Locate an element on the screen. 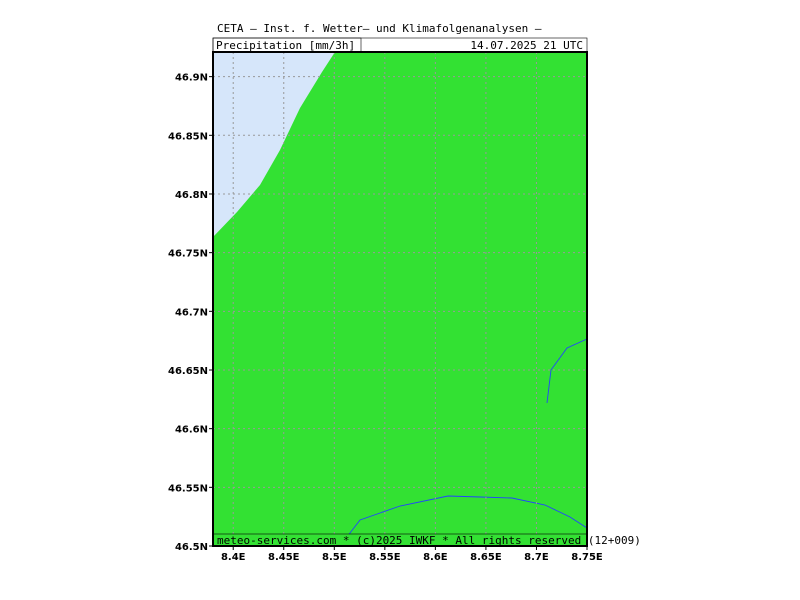 The width and height of the screenshot is (800, 600). y-tick-label: 46.8N is located at coordinates (191, 195).